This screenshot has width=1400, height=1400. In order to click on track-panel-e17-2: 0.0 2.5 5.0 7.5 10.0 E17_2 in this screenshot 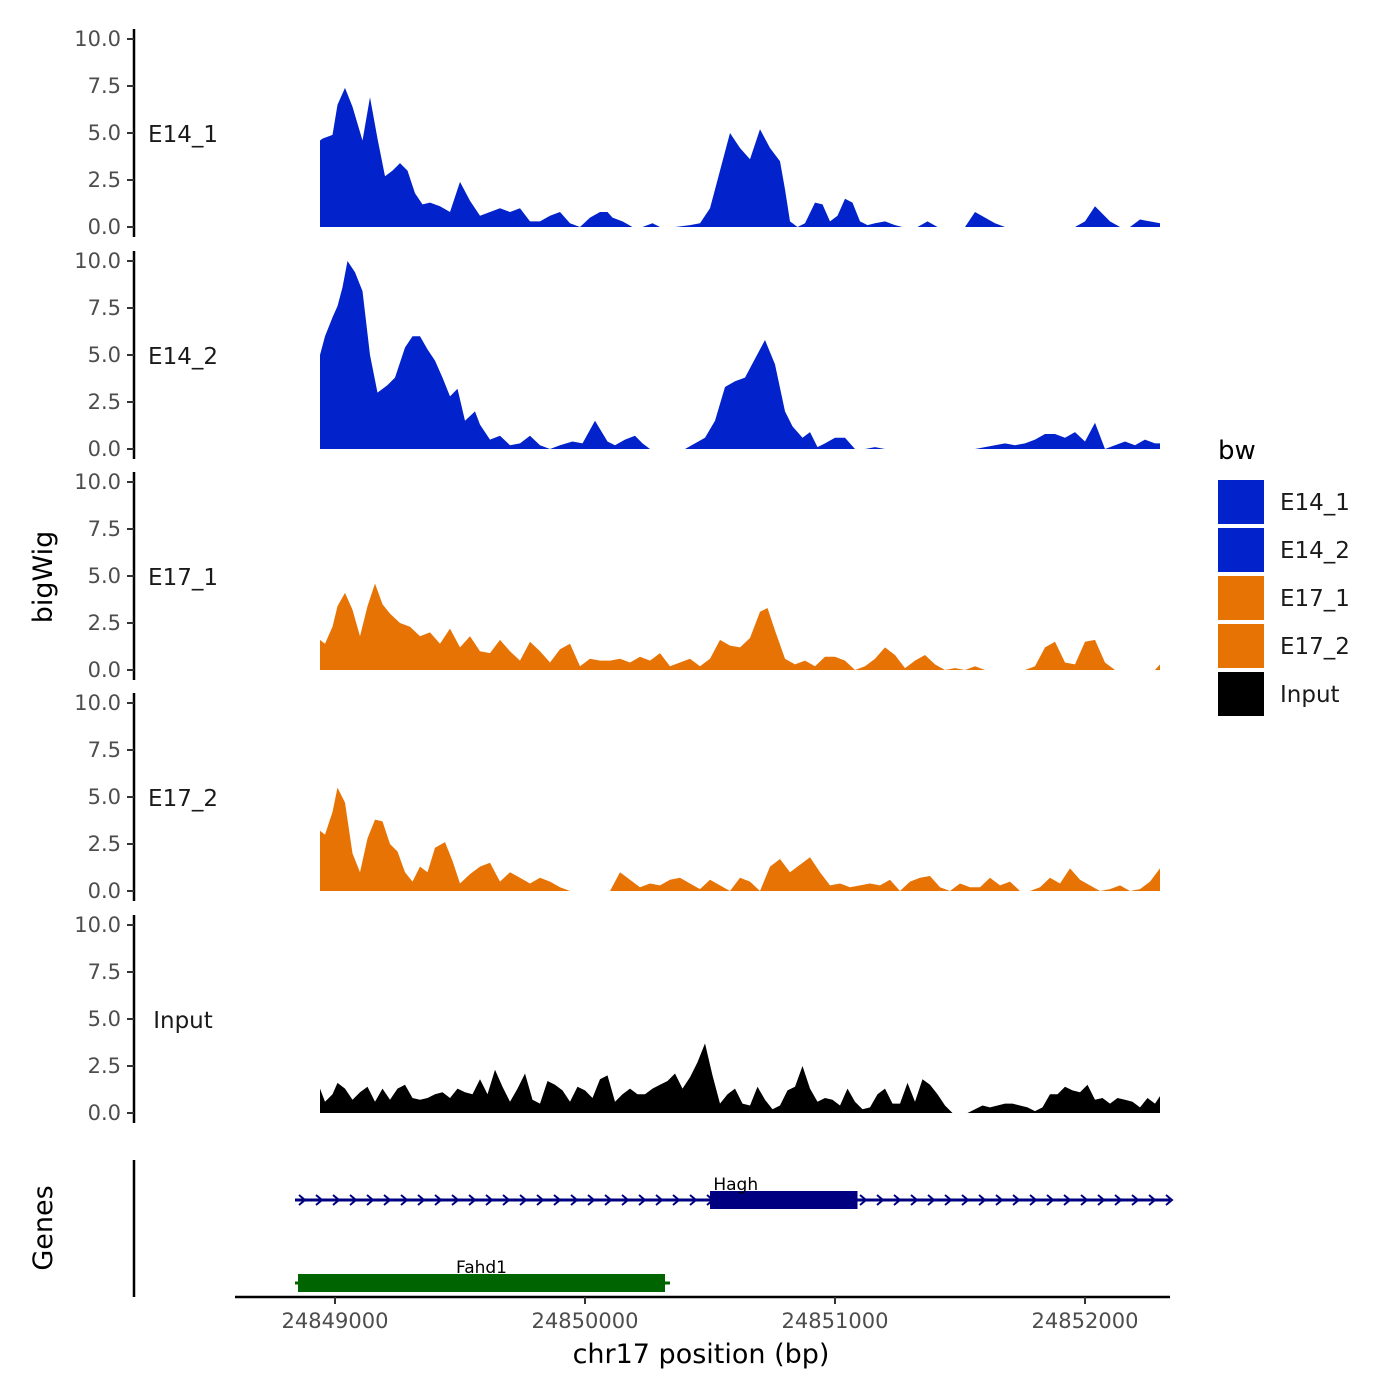, I will do `click(617, 797)`.